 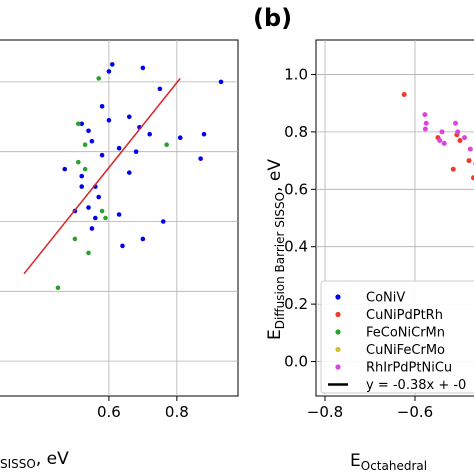 What do you see at coordinates (355, 461) in the screenshot?
I see `panel-b-x-axis-label-main: E` at bounding box center [355, 461].